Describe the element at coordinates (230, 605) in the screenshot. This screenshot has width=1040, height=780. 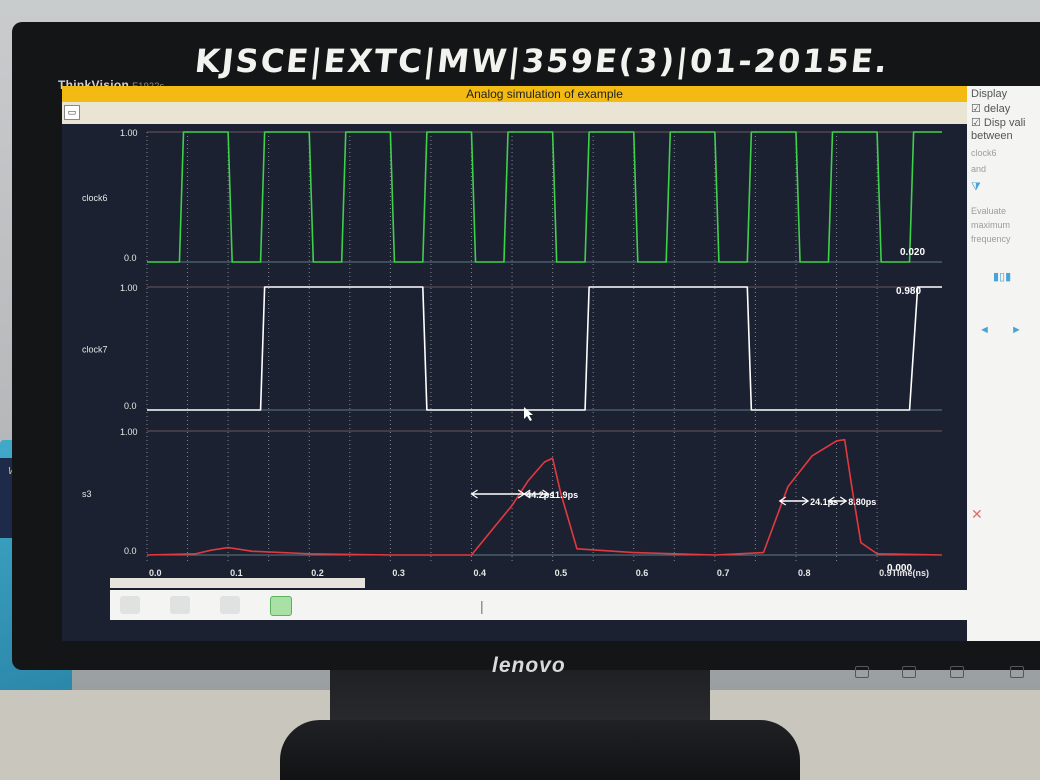
I see `folder-icon` at that location.